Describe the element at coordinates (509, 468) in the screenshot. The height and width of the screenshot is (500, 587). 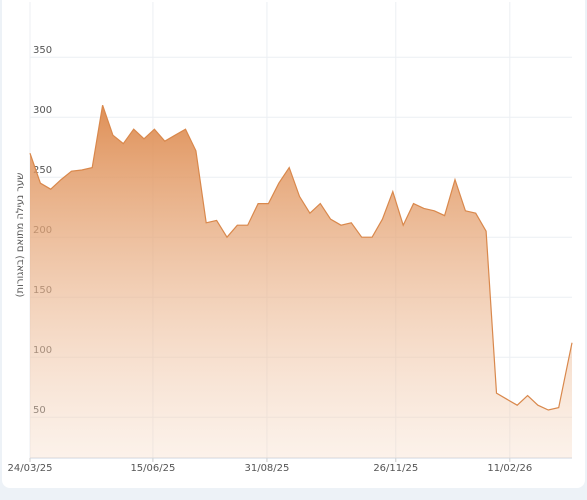
I see `x-tick-label: 11/02/26` at that location.